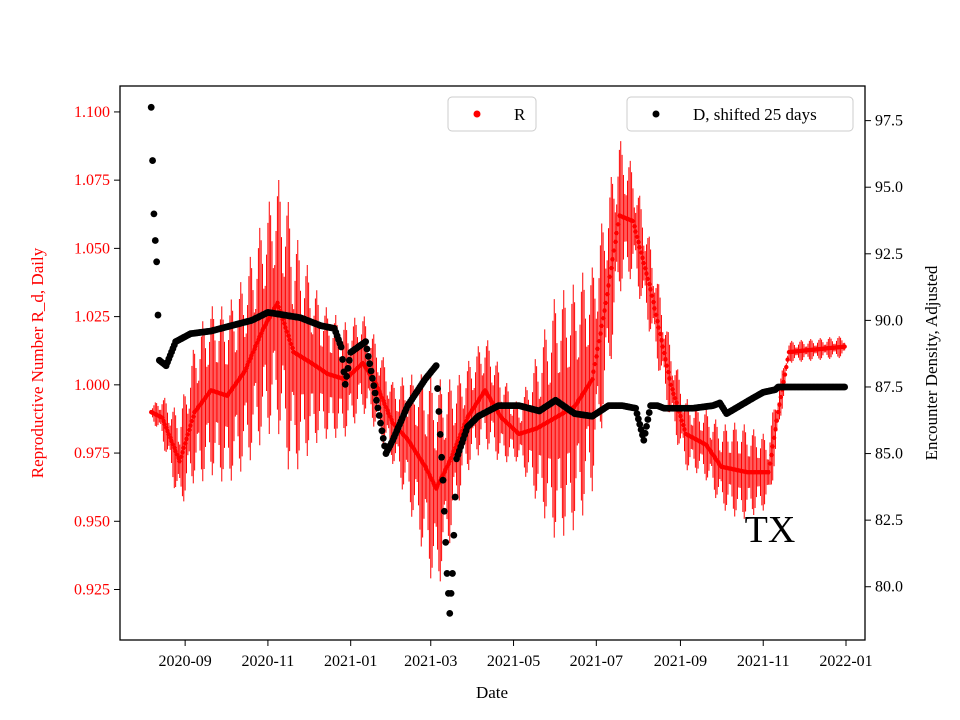 The height and width of the screenshot is (720, 960). Describe the element at coordinates (656, 114) in the screenshot. I see `legend-d-marker` at that location.